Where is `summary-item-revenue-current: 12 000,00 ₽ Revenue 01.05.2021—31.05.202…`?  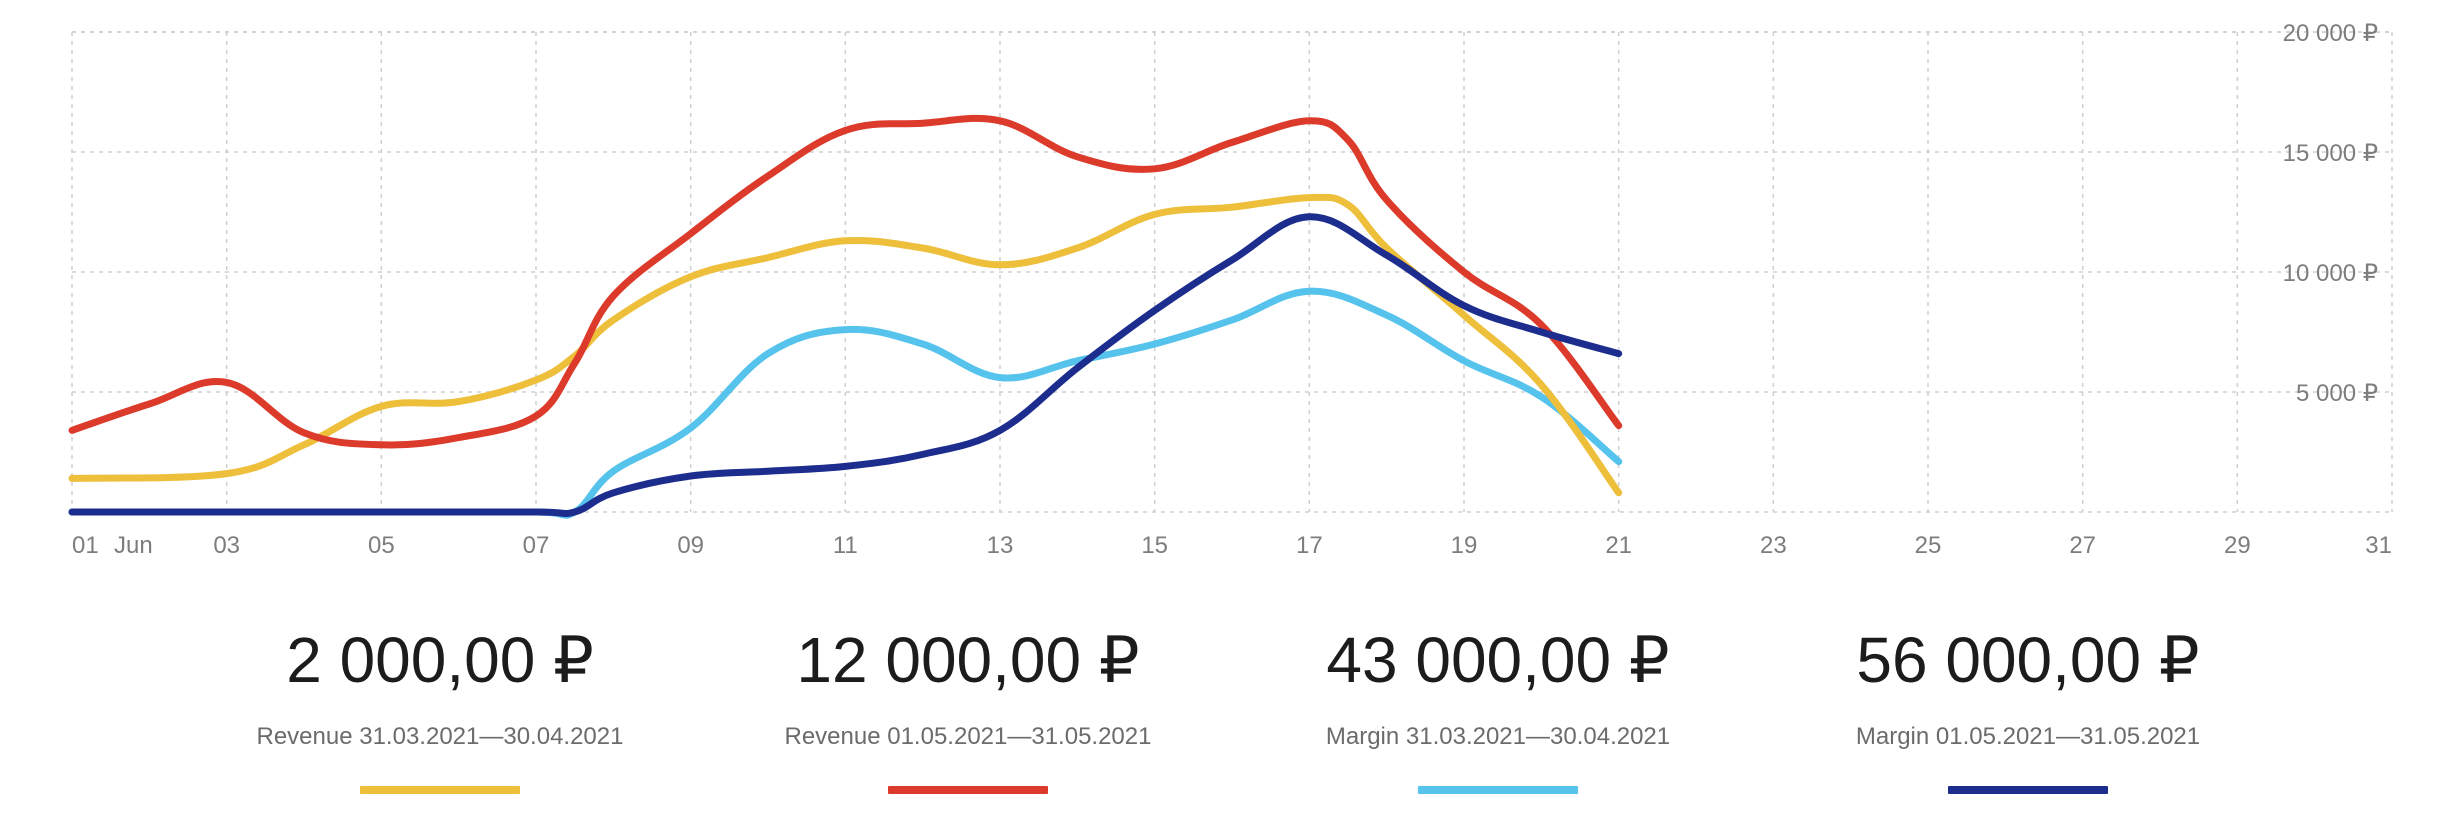
summary-item-revenue-current: 12 000,00 ₽ Revenue 01.05.2021—31.05.202… is located at coordinates (968, 707).